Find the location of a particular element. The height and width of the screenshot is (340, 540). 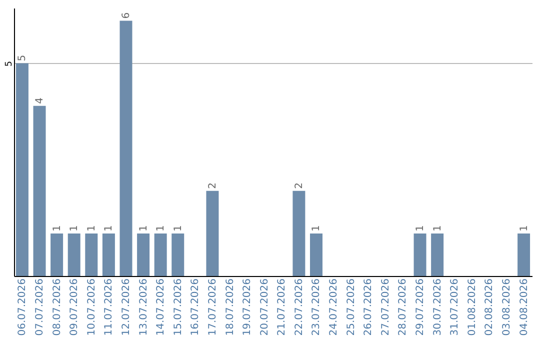

x-tick-label: 25.07.2026 is located at coordinates (351, 307).